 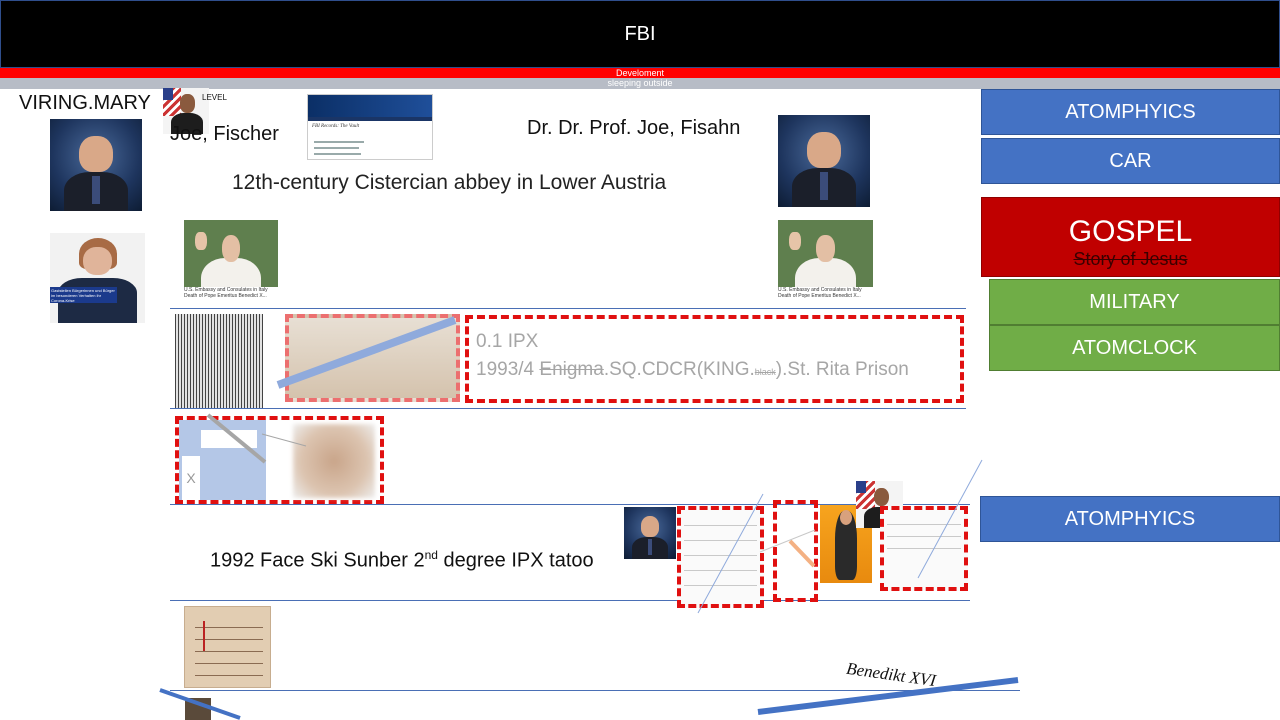 I want to click on story-of-jesus-label: Story of Jesus, so click(x=1130, y=259).